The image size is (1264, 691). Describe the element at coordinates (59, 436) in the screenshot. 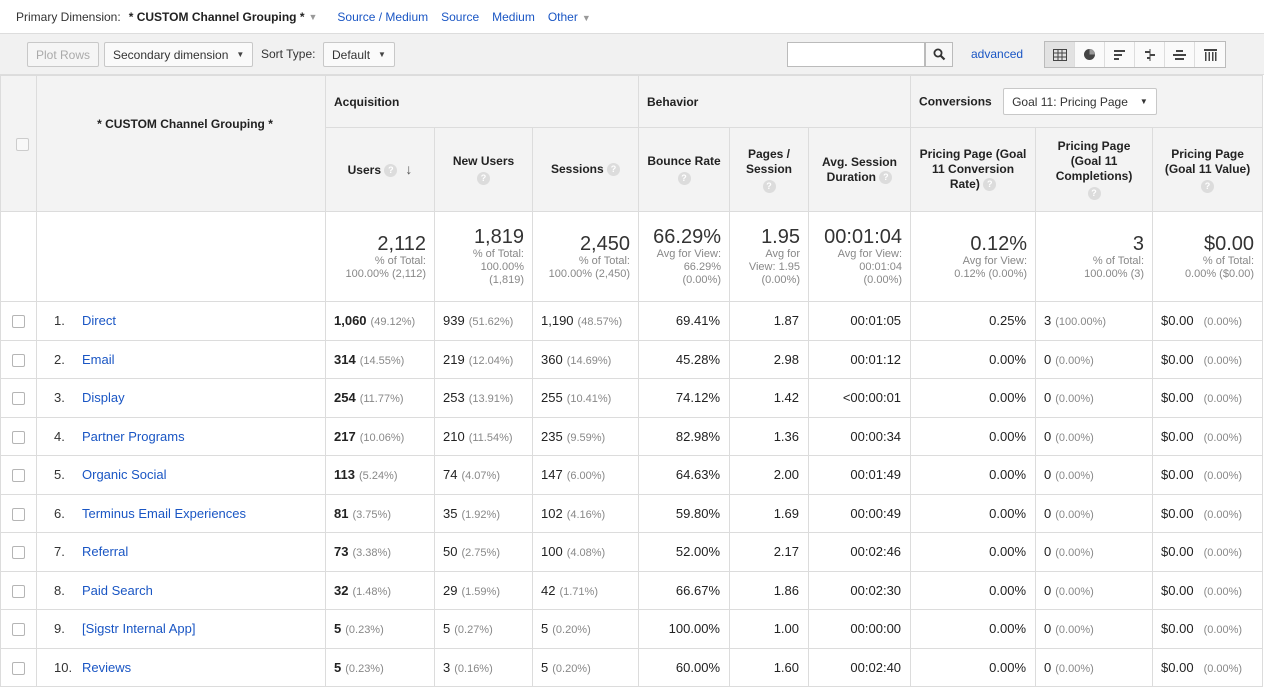

I see `row-index: 4.` at that location.